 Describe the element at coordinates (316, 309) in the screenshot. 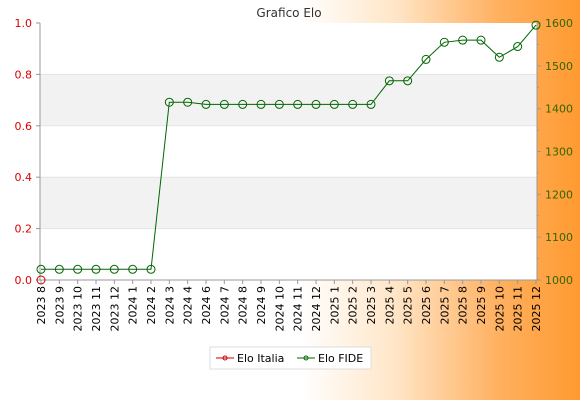

I see `x-tick-label: 2024 12` at that location.